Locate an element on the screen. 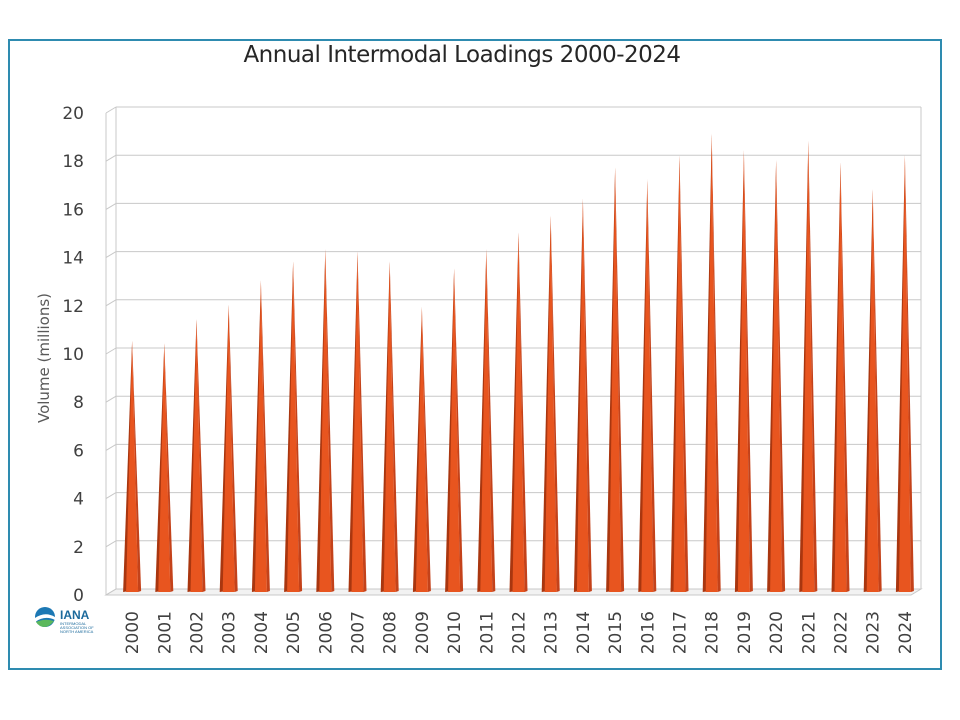  bar-2012 is located at coordinates (518, 412).